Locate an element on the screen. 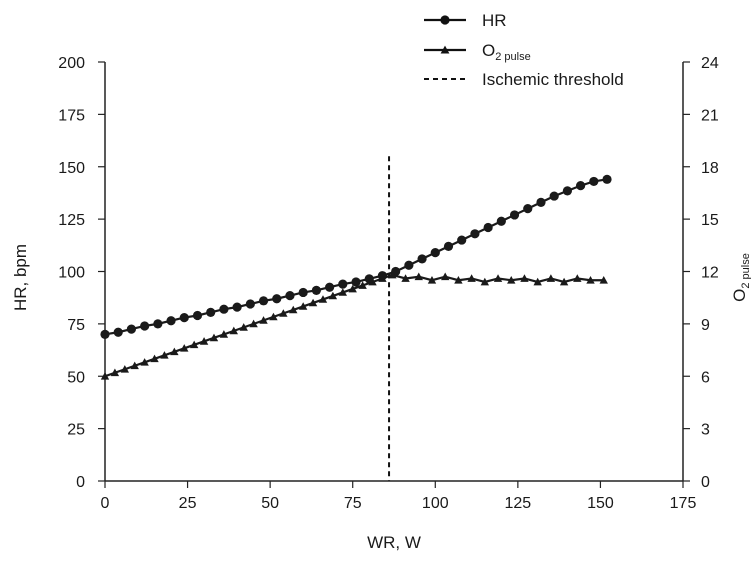  y2-tick-label: 24 is located at coordinates (710, 63).